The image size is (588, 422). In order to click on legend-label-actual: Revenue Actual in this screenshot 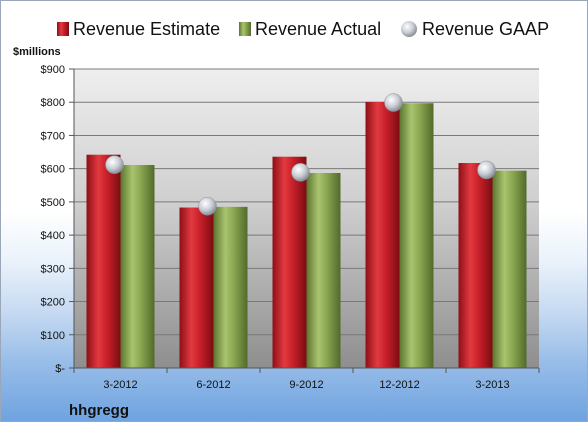, I will do `click(318, 29)`.